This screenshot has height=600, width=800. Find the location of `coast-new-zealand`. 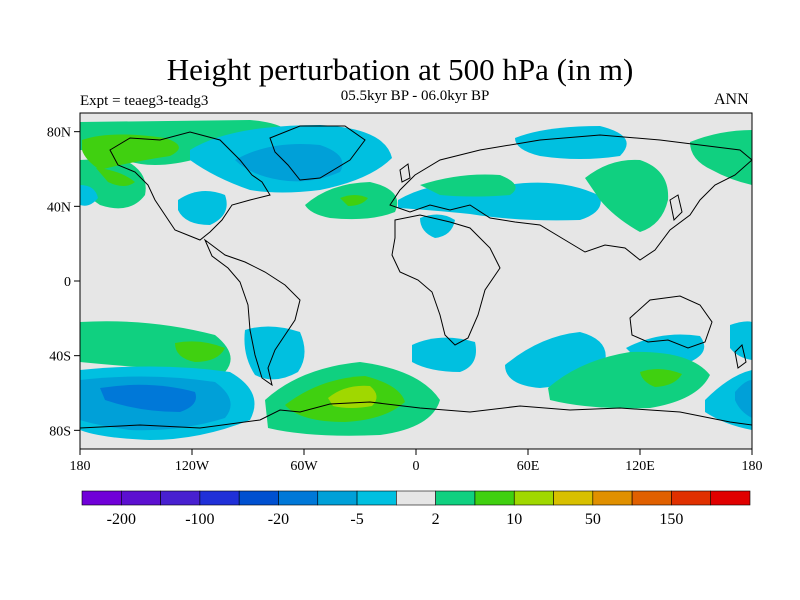

coast-new-zealand is located at coordinates (740, 356).